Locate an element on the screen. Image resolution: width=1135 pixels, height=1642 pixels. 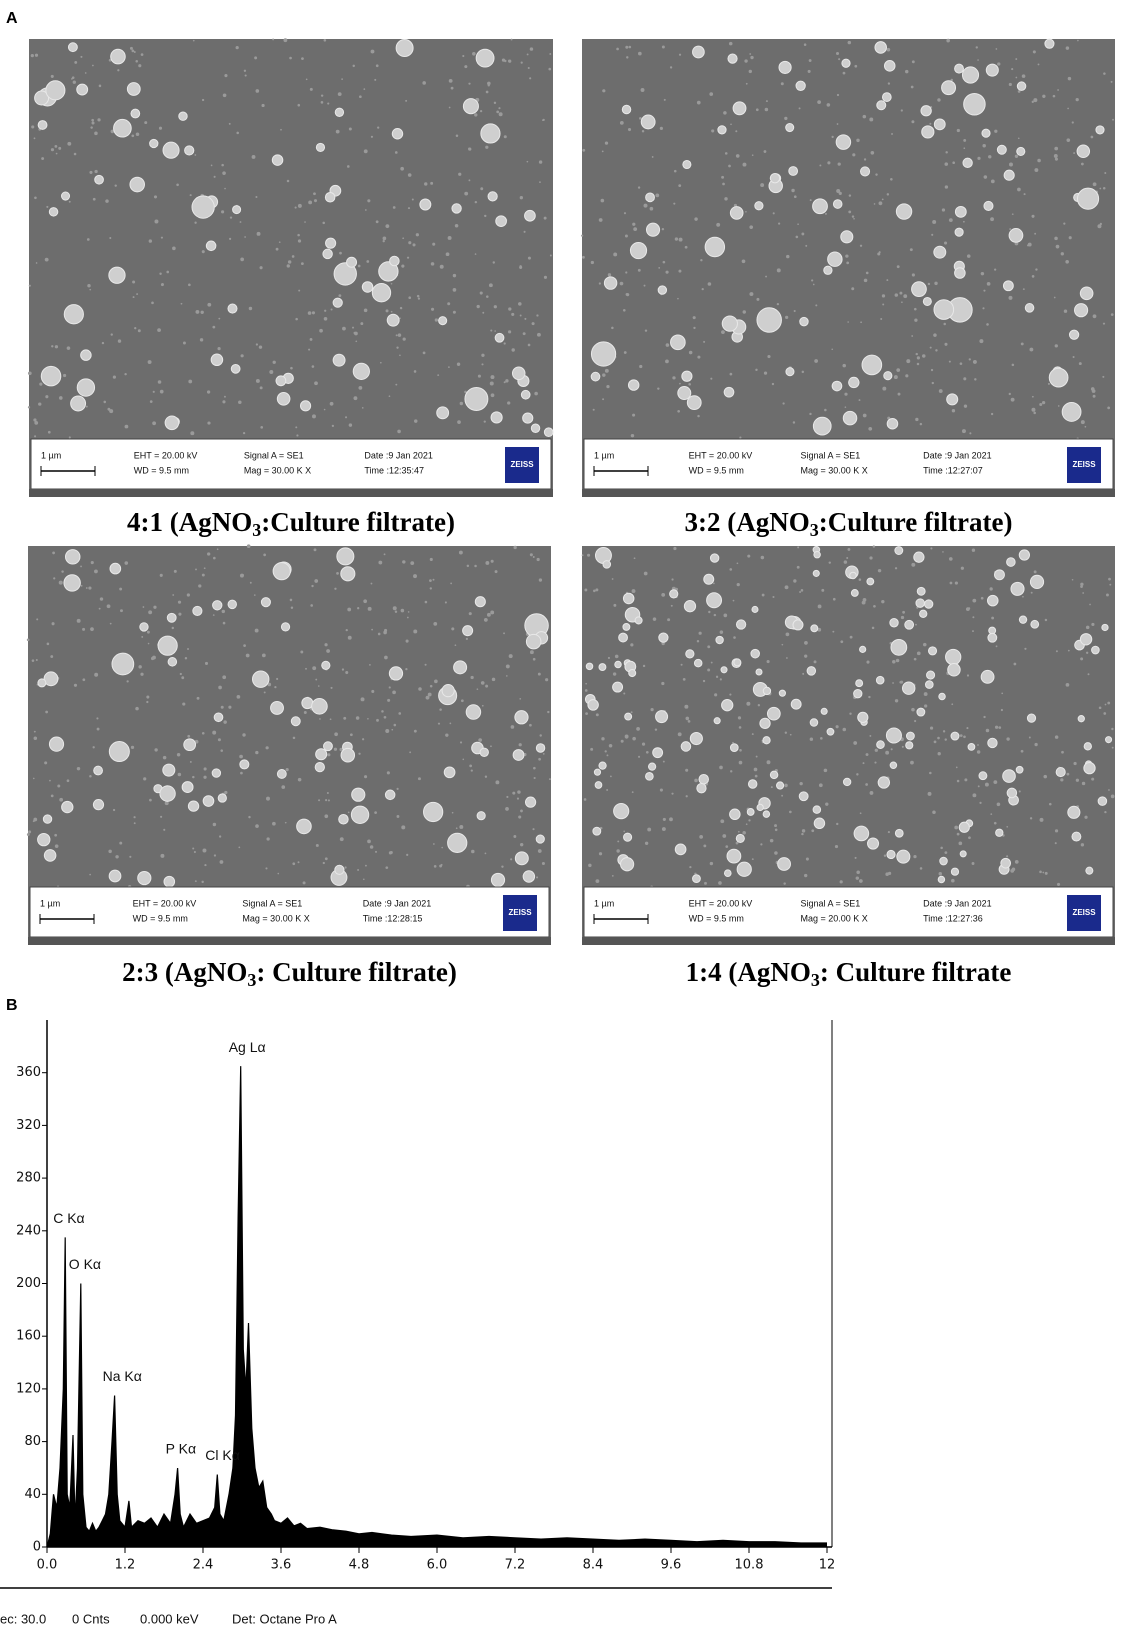
bottom-strip is located at coordinates (289, 941).